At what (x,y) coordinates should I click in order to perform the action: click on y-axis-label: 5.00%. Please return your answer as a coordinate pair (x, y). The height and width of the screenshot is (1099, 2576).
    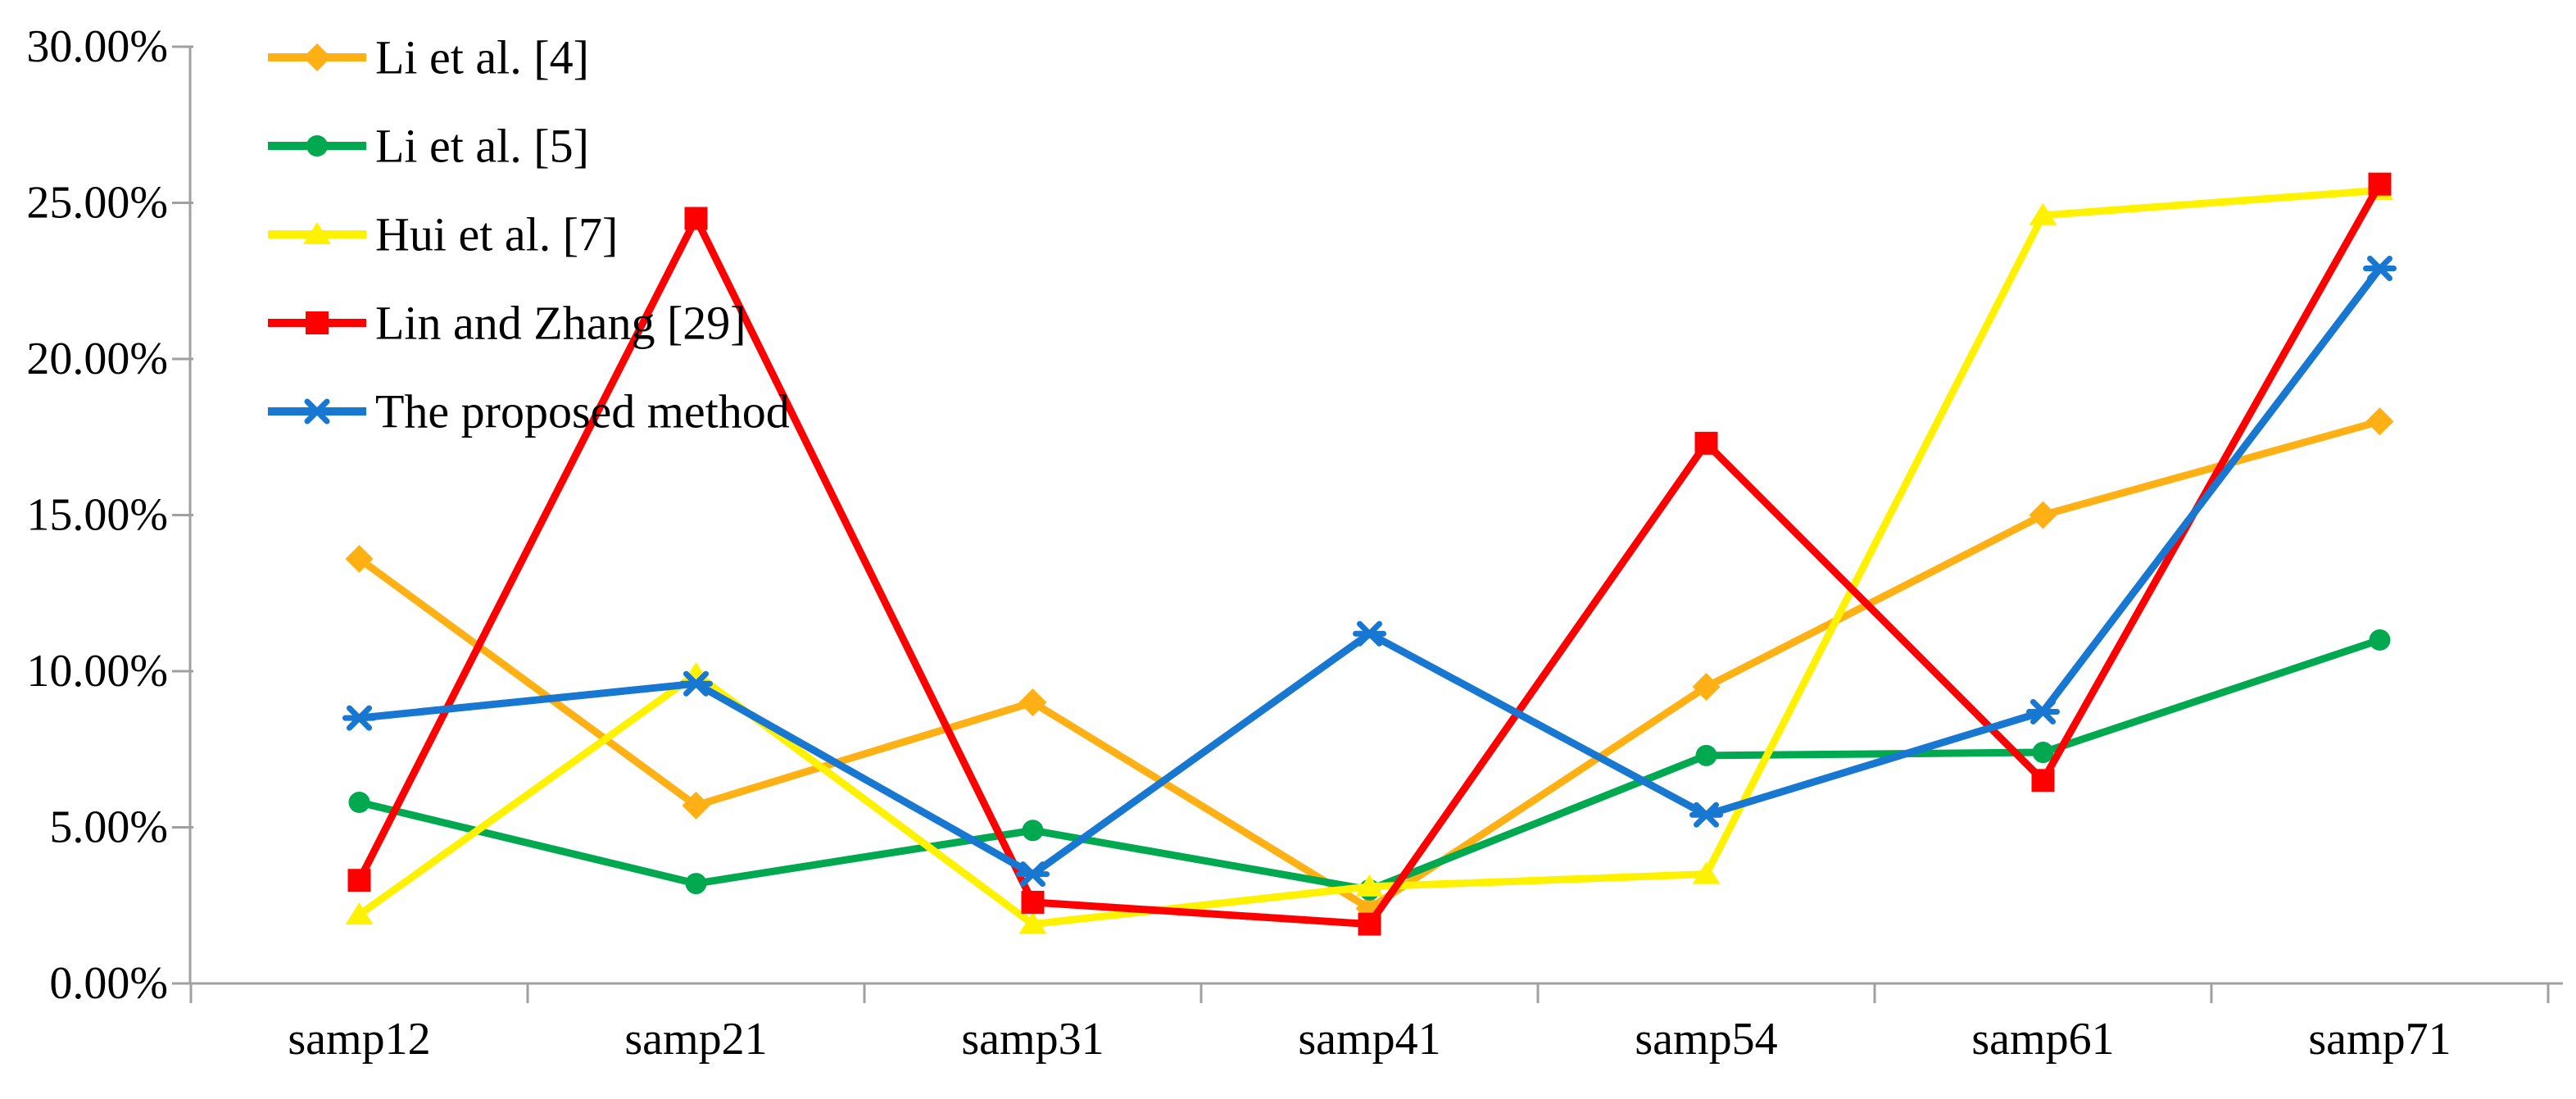
    Looking at the image, I should click on (108, 827).